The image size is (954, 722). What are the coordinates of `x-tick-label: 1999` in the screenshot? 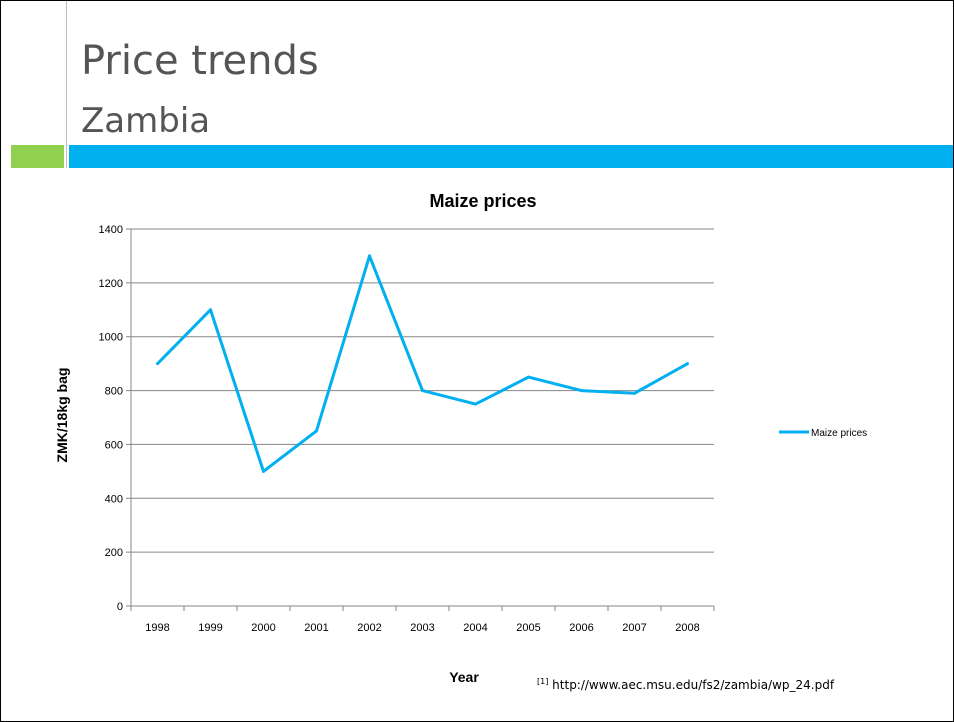 It's located at (210, 628).